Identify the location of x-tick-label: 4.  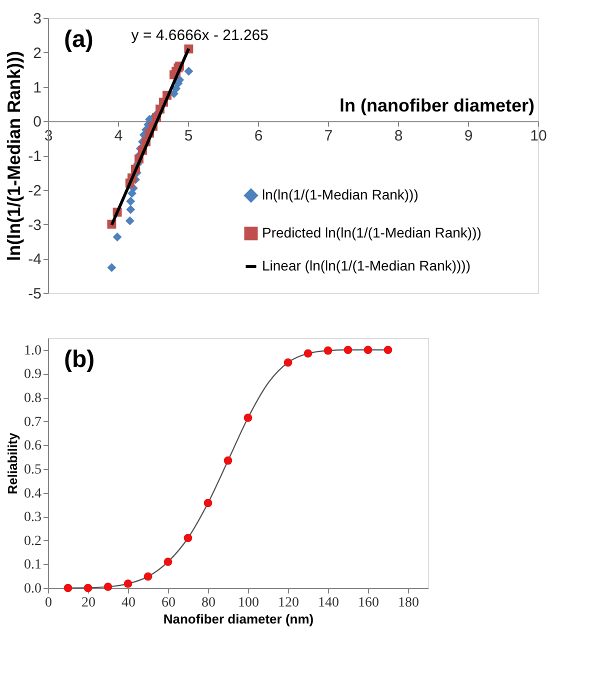
(118, 136).